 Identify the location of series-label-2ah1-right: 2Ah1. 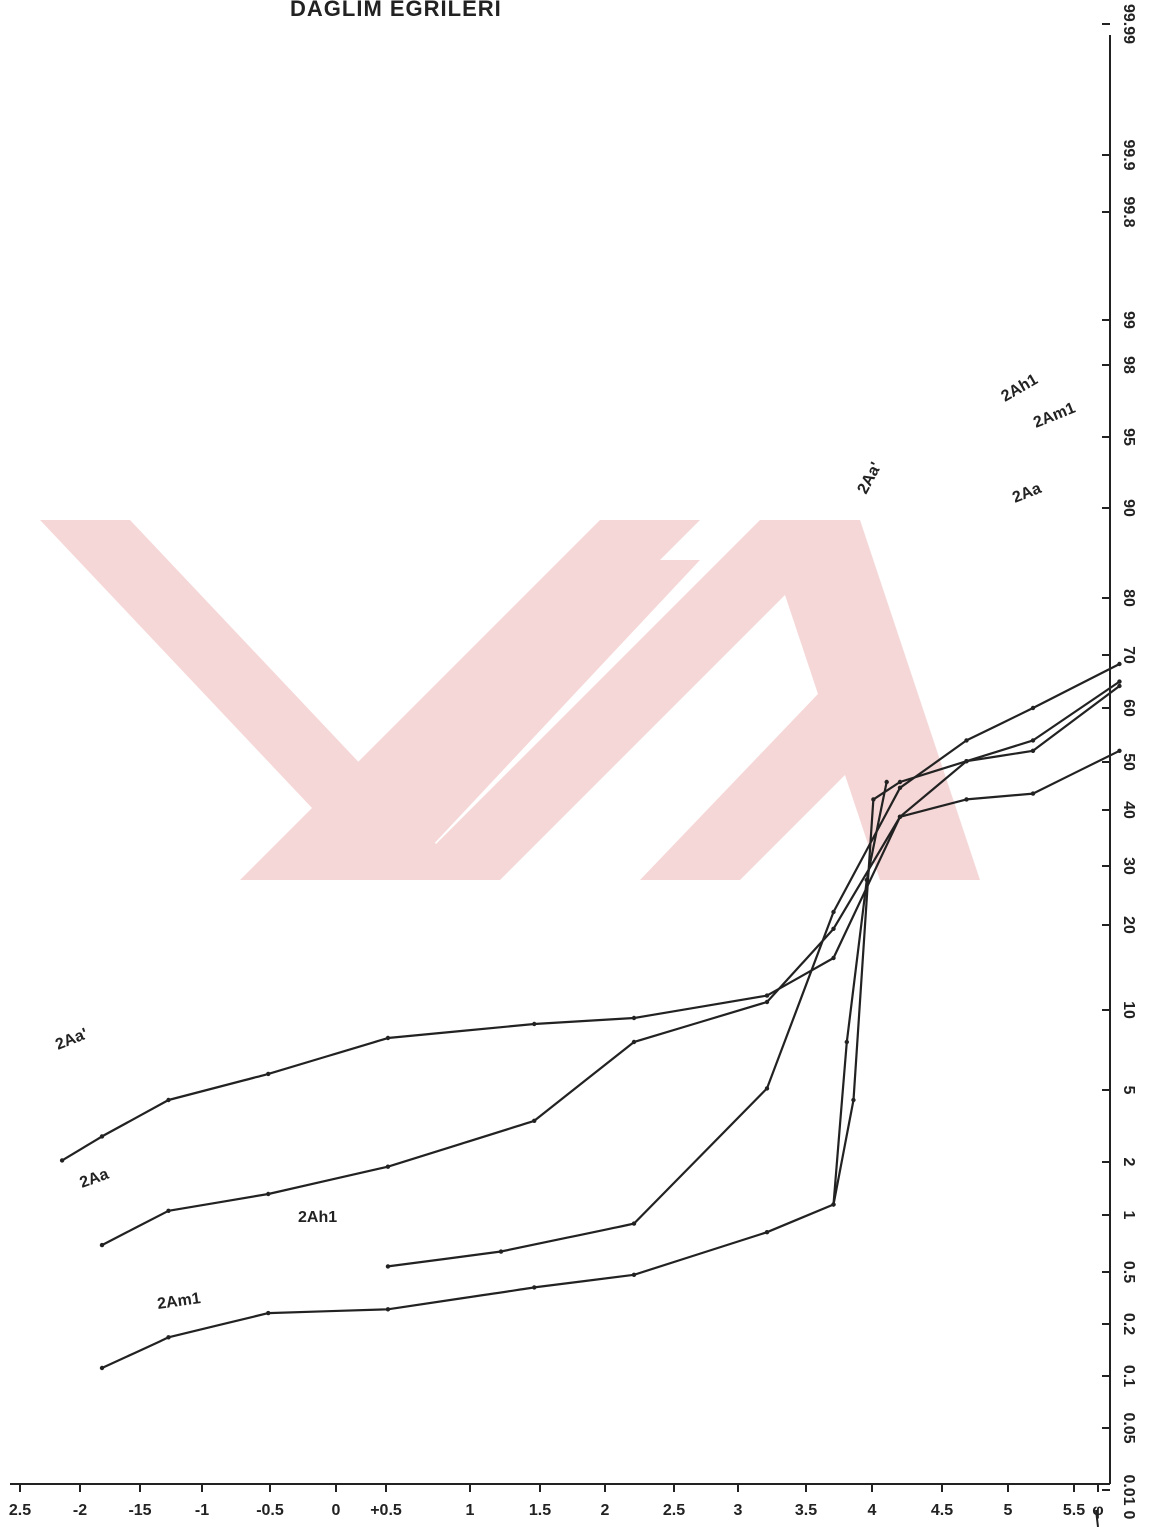
(1020, 388).